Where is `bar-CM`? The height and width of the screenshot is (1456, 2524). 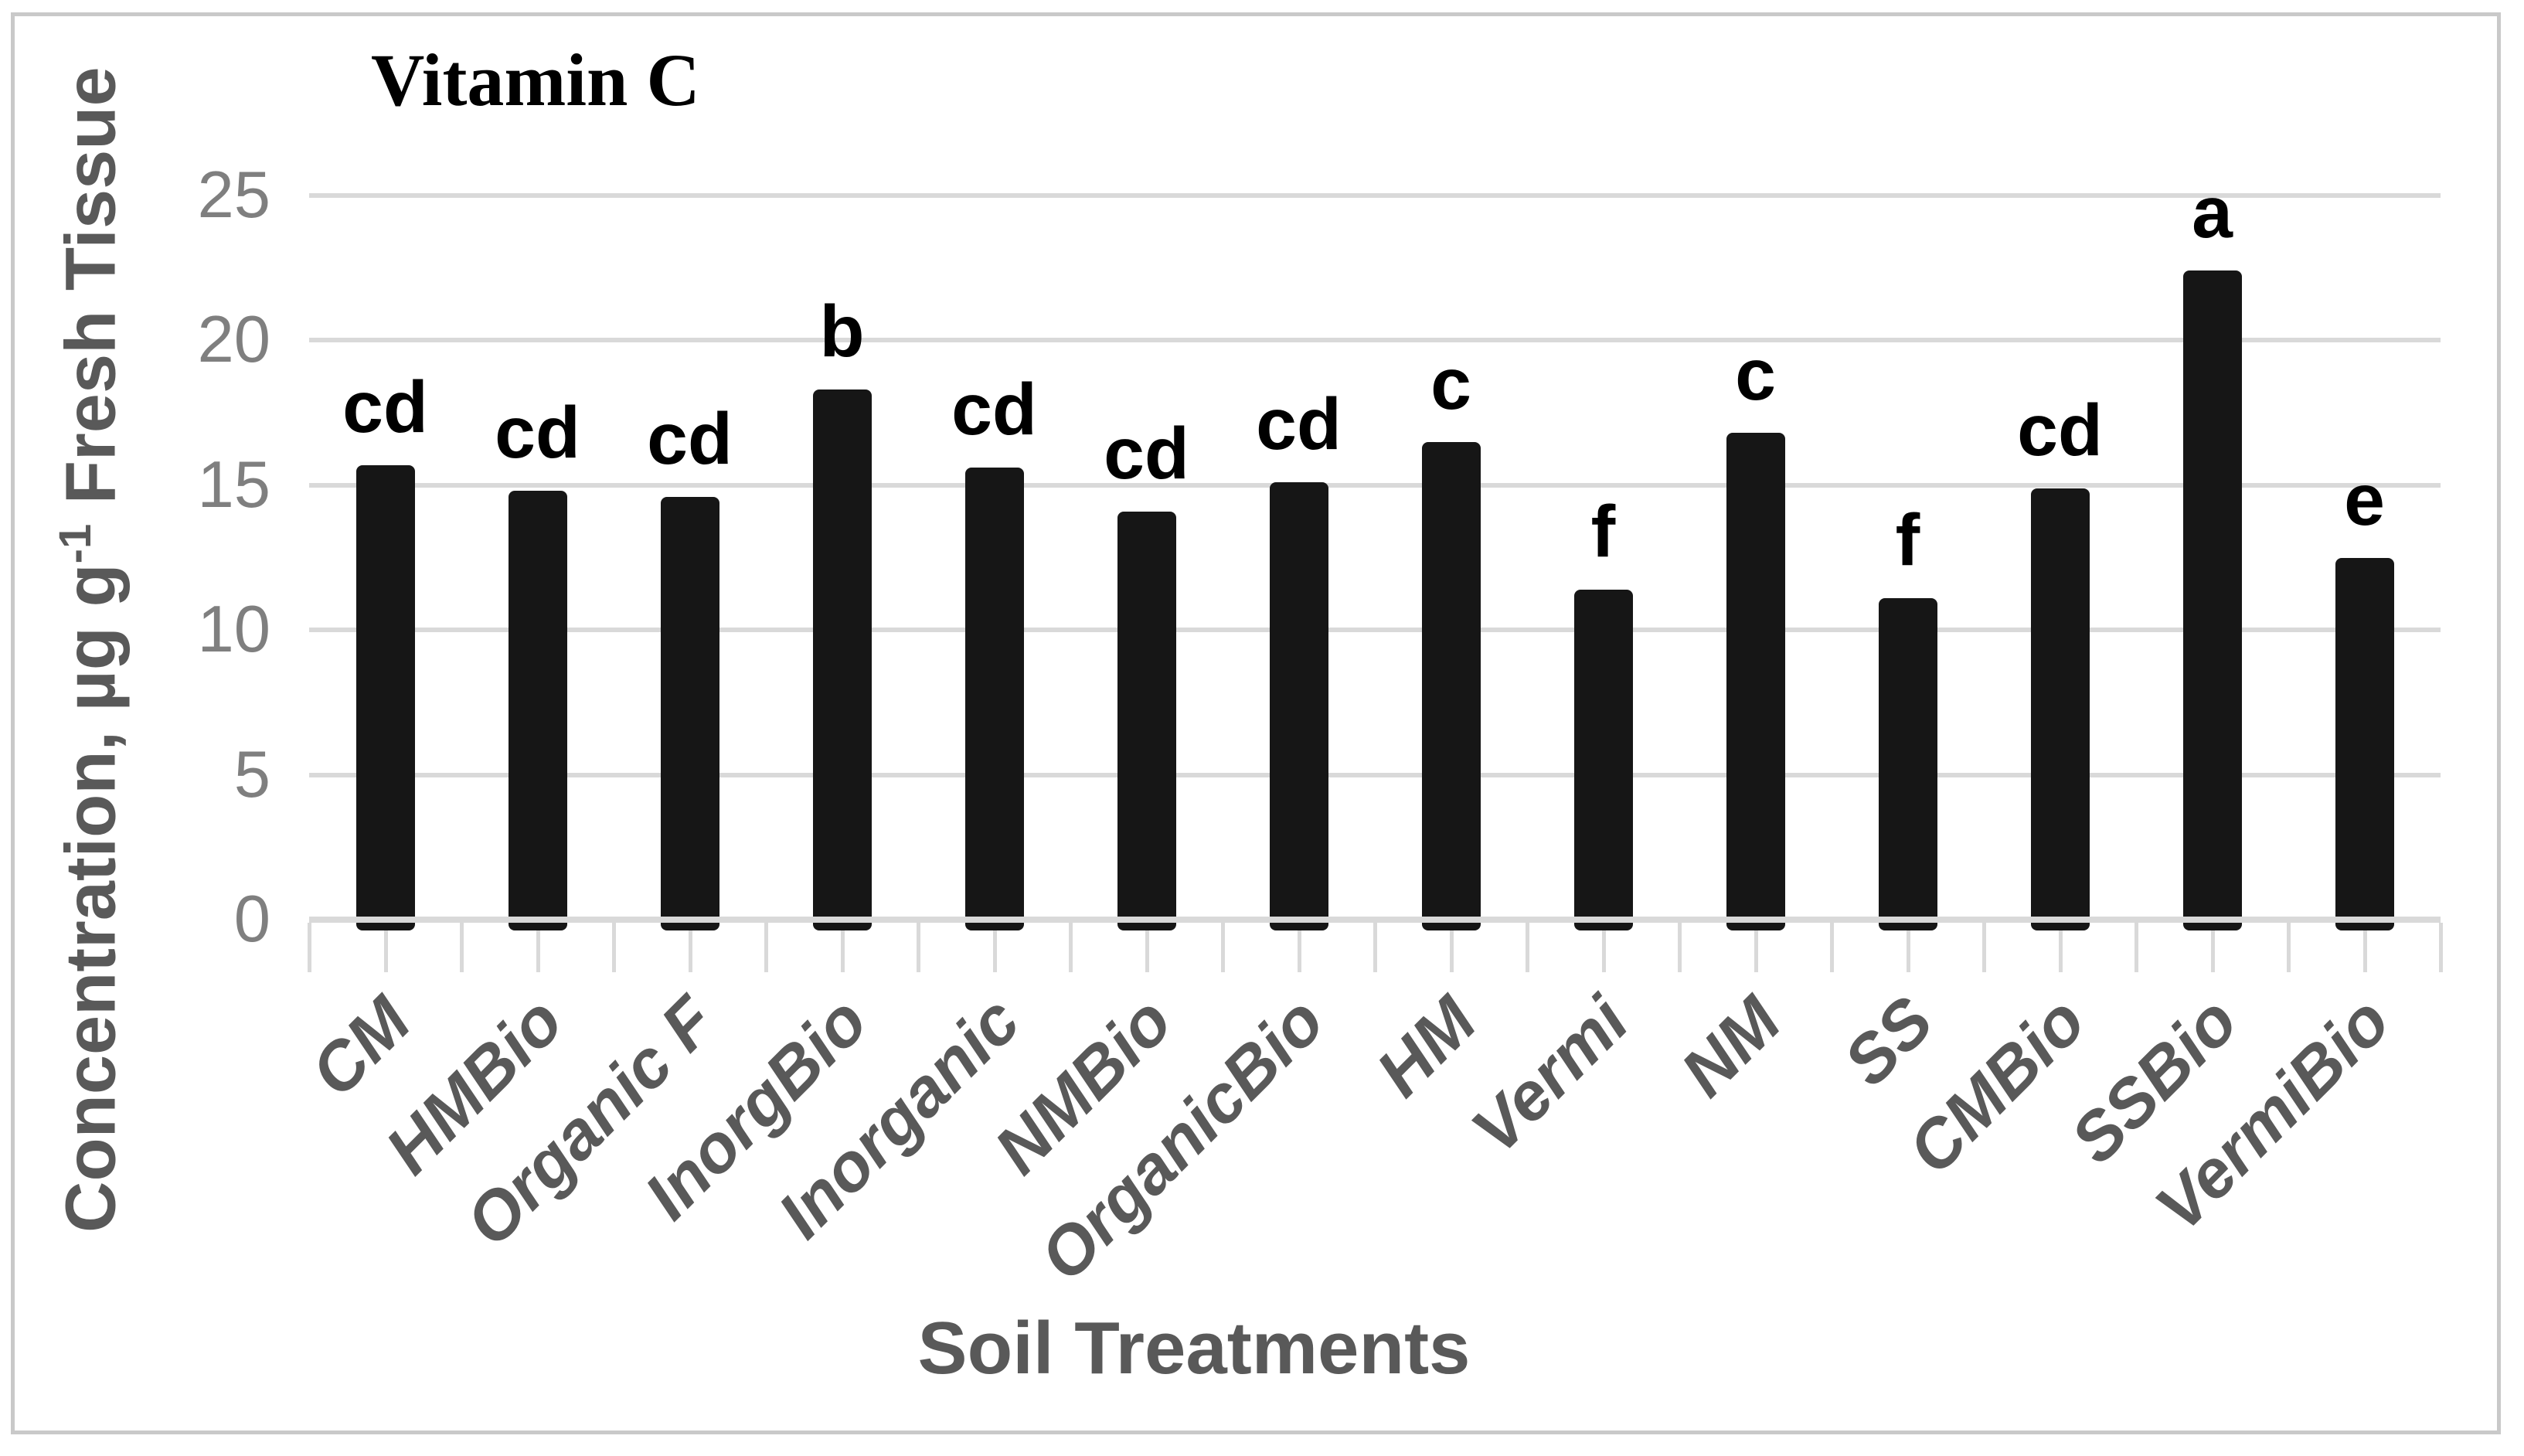 bar-CM is located at coordinates (385, 697).